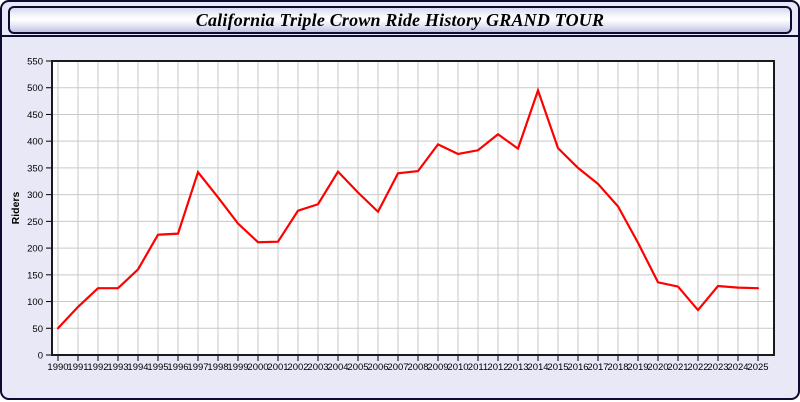 The width and height of the screenshot is (800, 402). I want to click on y-tick-label: 250, so click(35, 222).